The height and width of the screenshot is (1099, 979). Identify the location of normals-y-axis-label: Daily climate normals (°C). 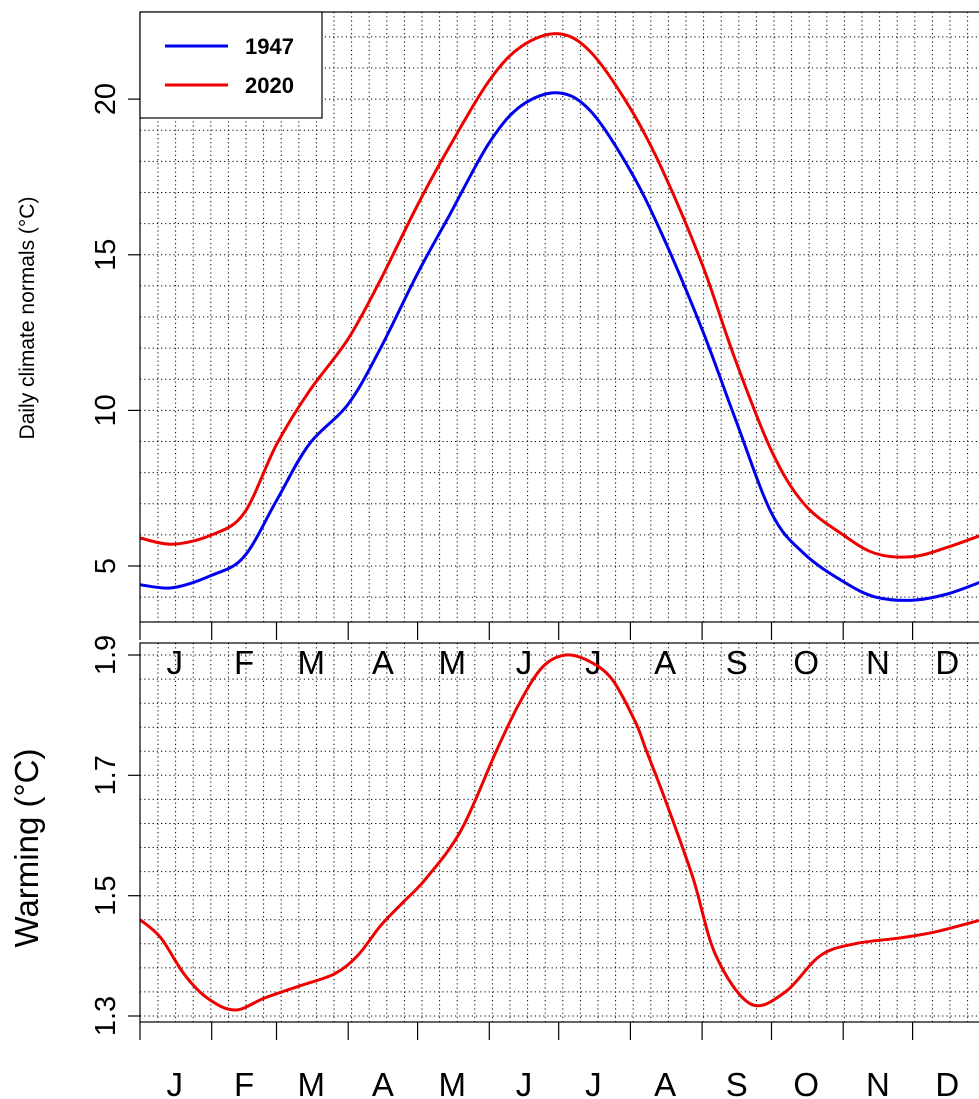
(27, 318).